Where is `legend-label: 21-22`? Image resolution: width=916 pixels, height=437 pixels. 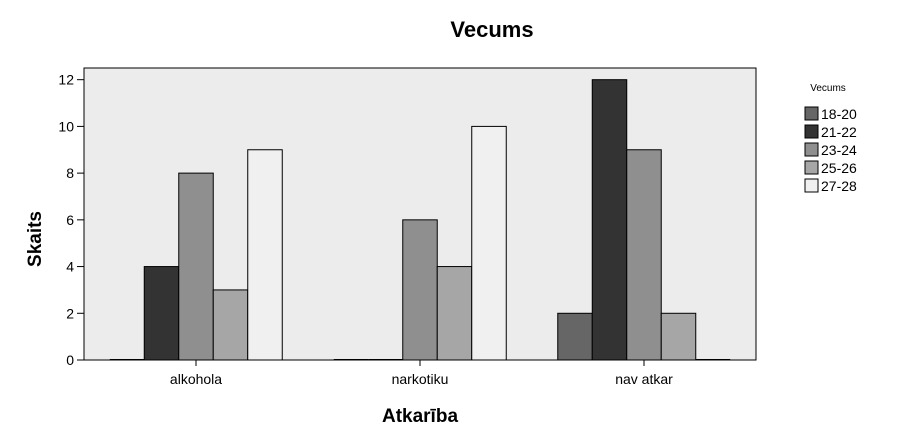
legend-label: 21-22 is located at coordinates (839, 132).